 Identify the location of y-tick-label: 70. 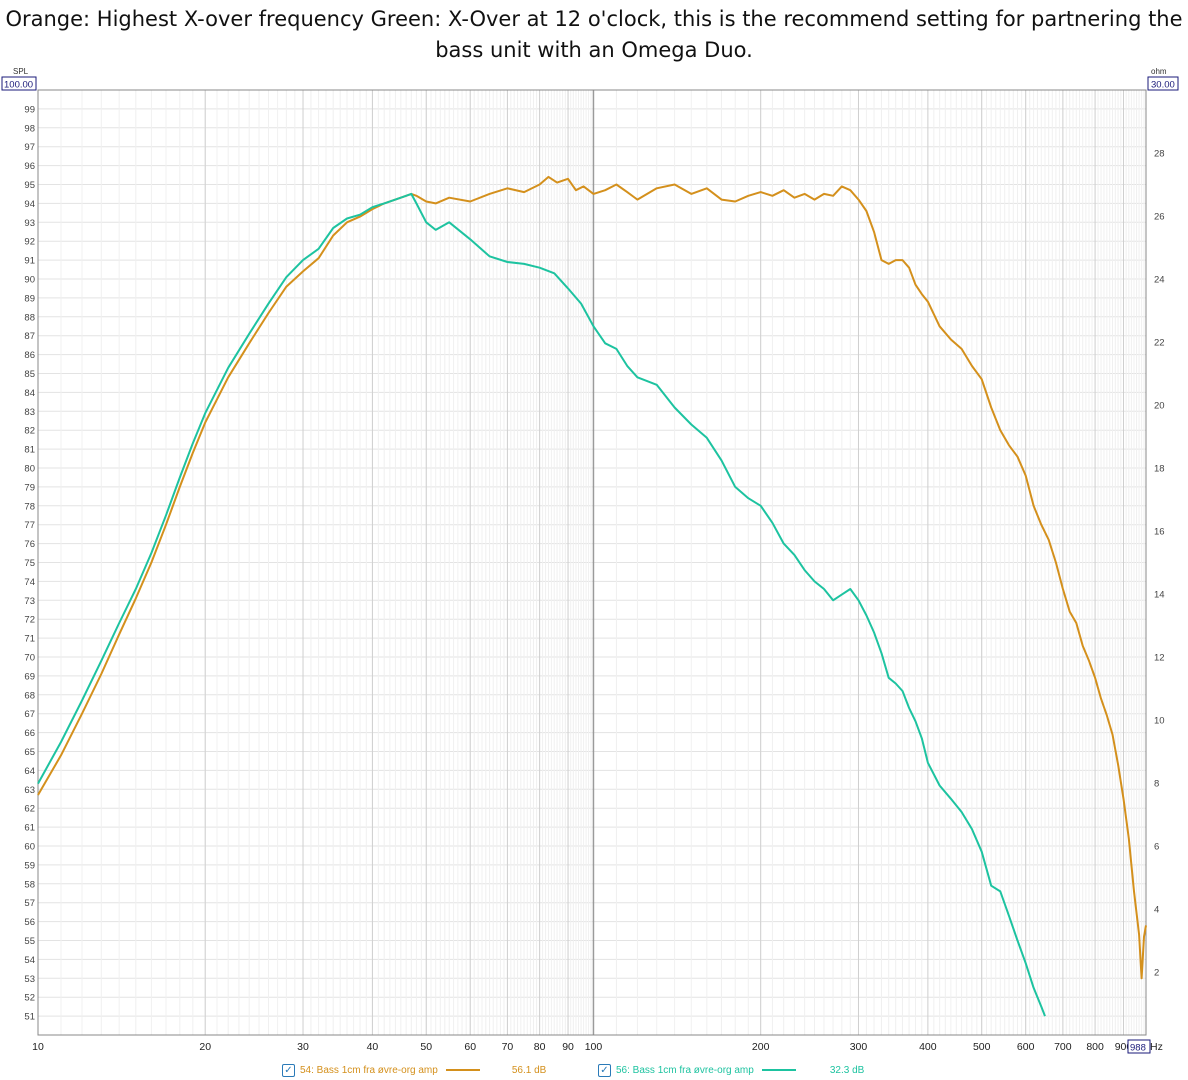
(29, 658).